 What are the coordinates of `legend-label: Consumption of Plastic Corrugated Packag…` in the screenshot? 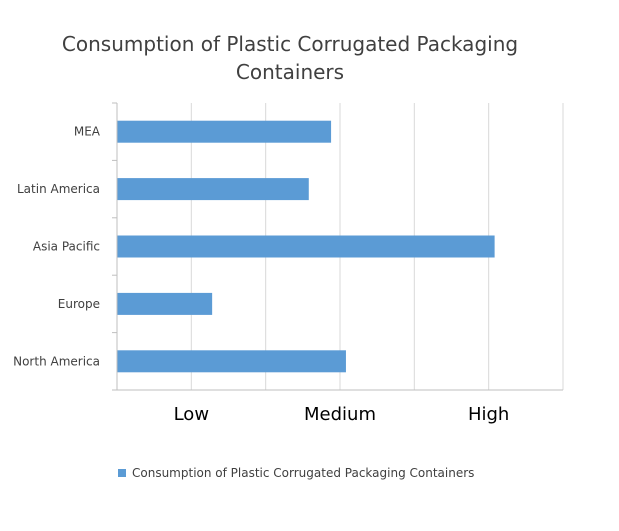 It's located at (303, 473).